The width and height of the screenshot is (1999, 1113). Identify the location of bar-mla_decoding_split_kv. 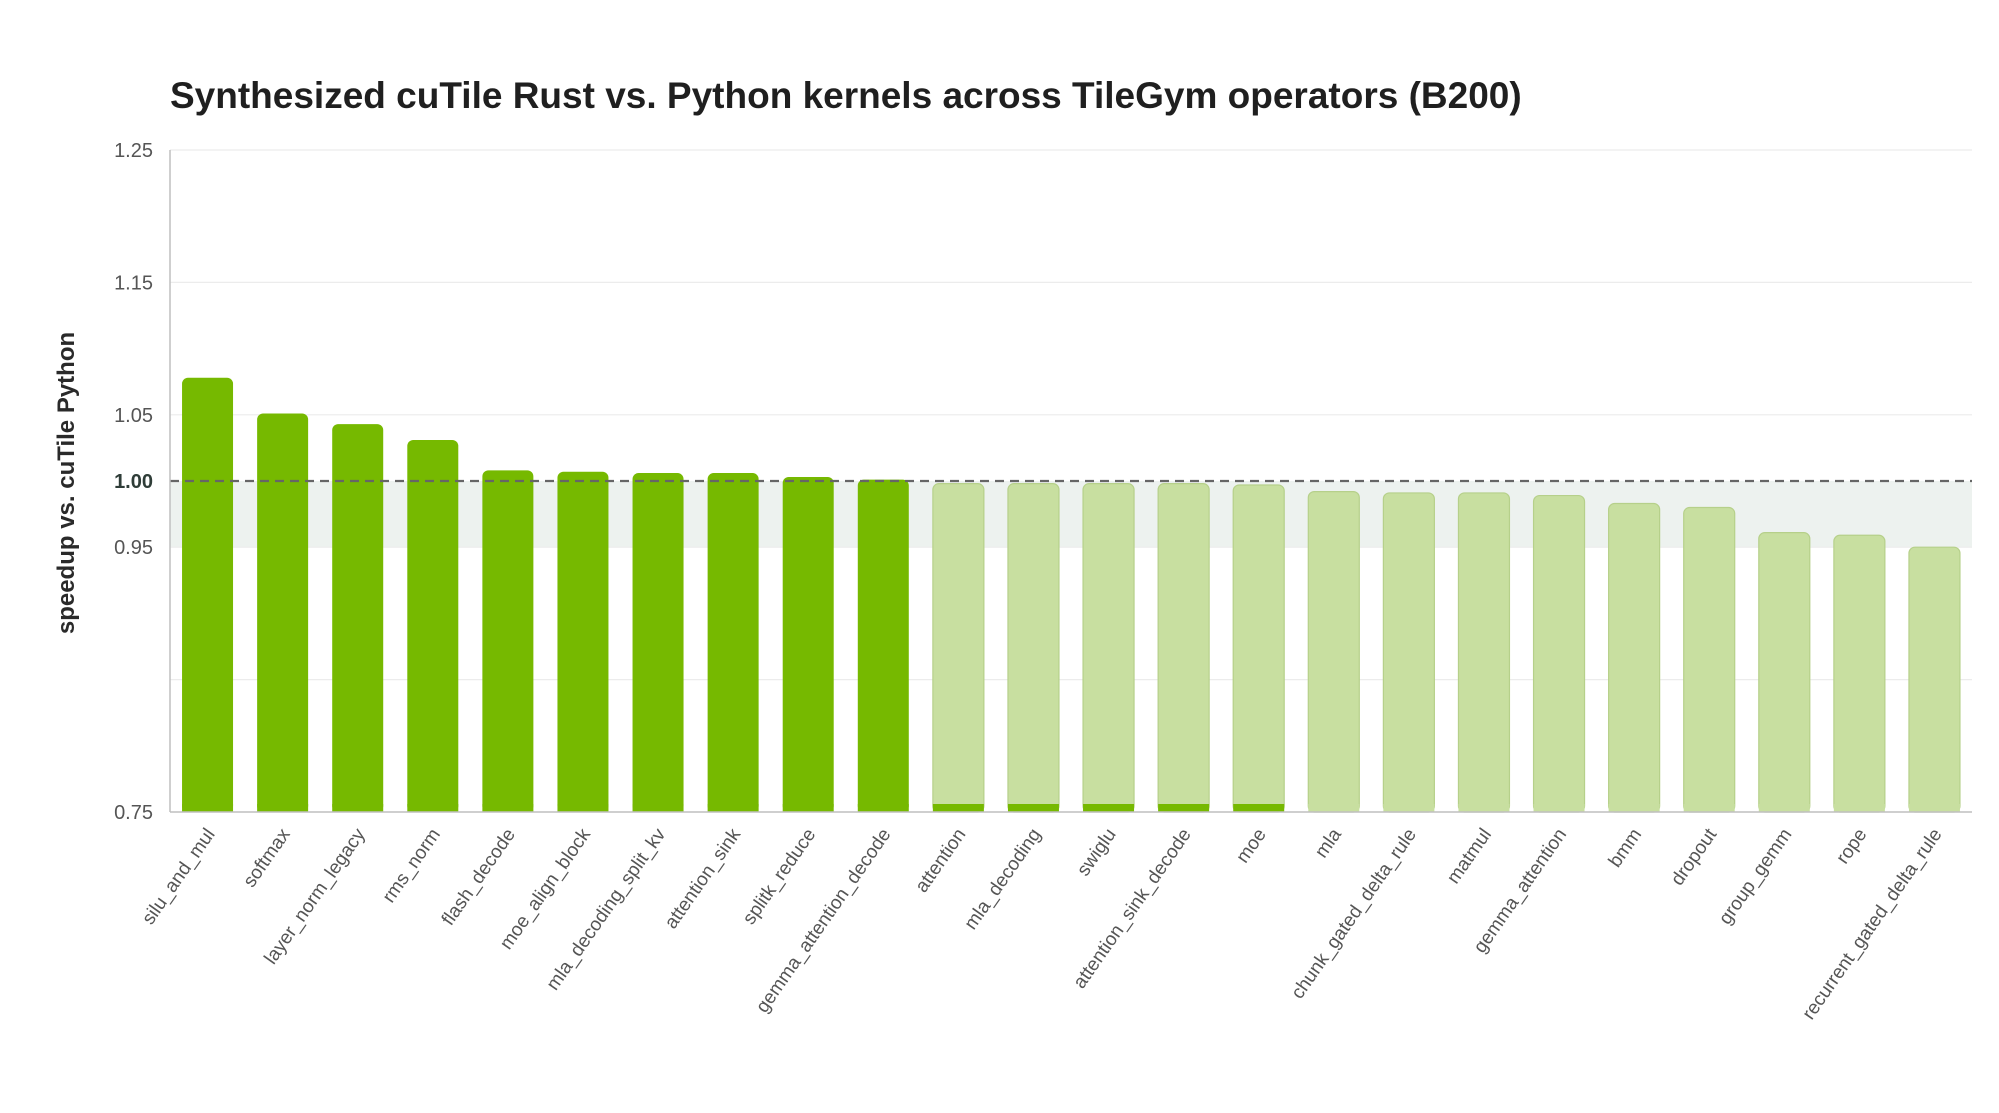
(658, 642).